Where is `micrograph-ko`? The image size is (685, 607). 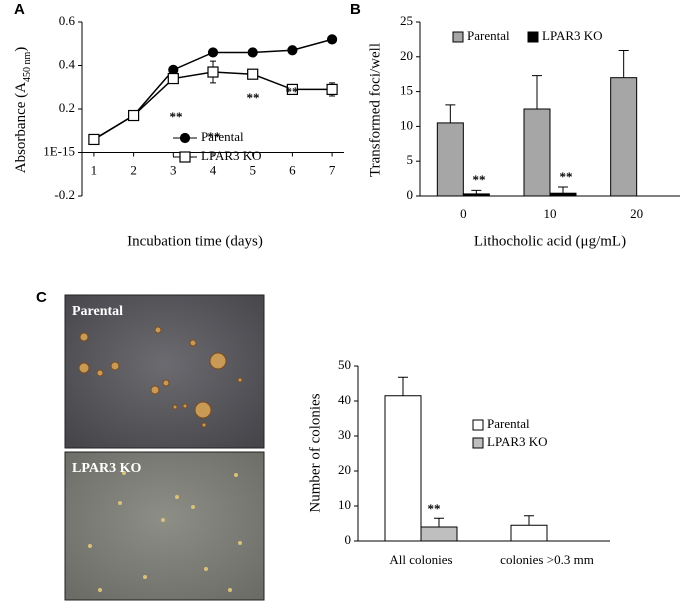
micrograph-ko is located at coordinates (164, 526).